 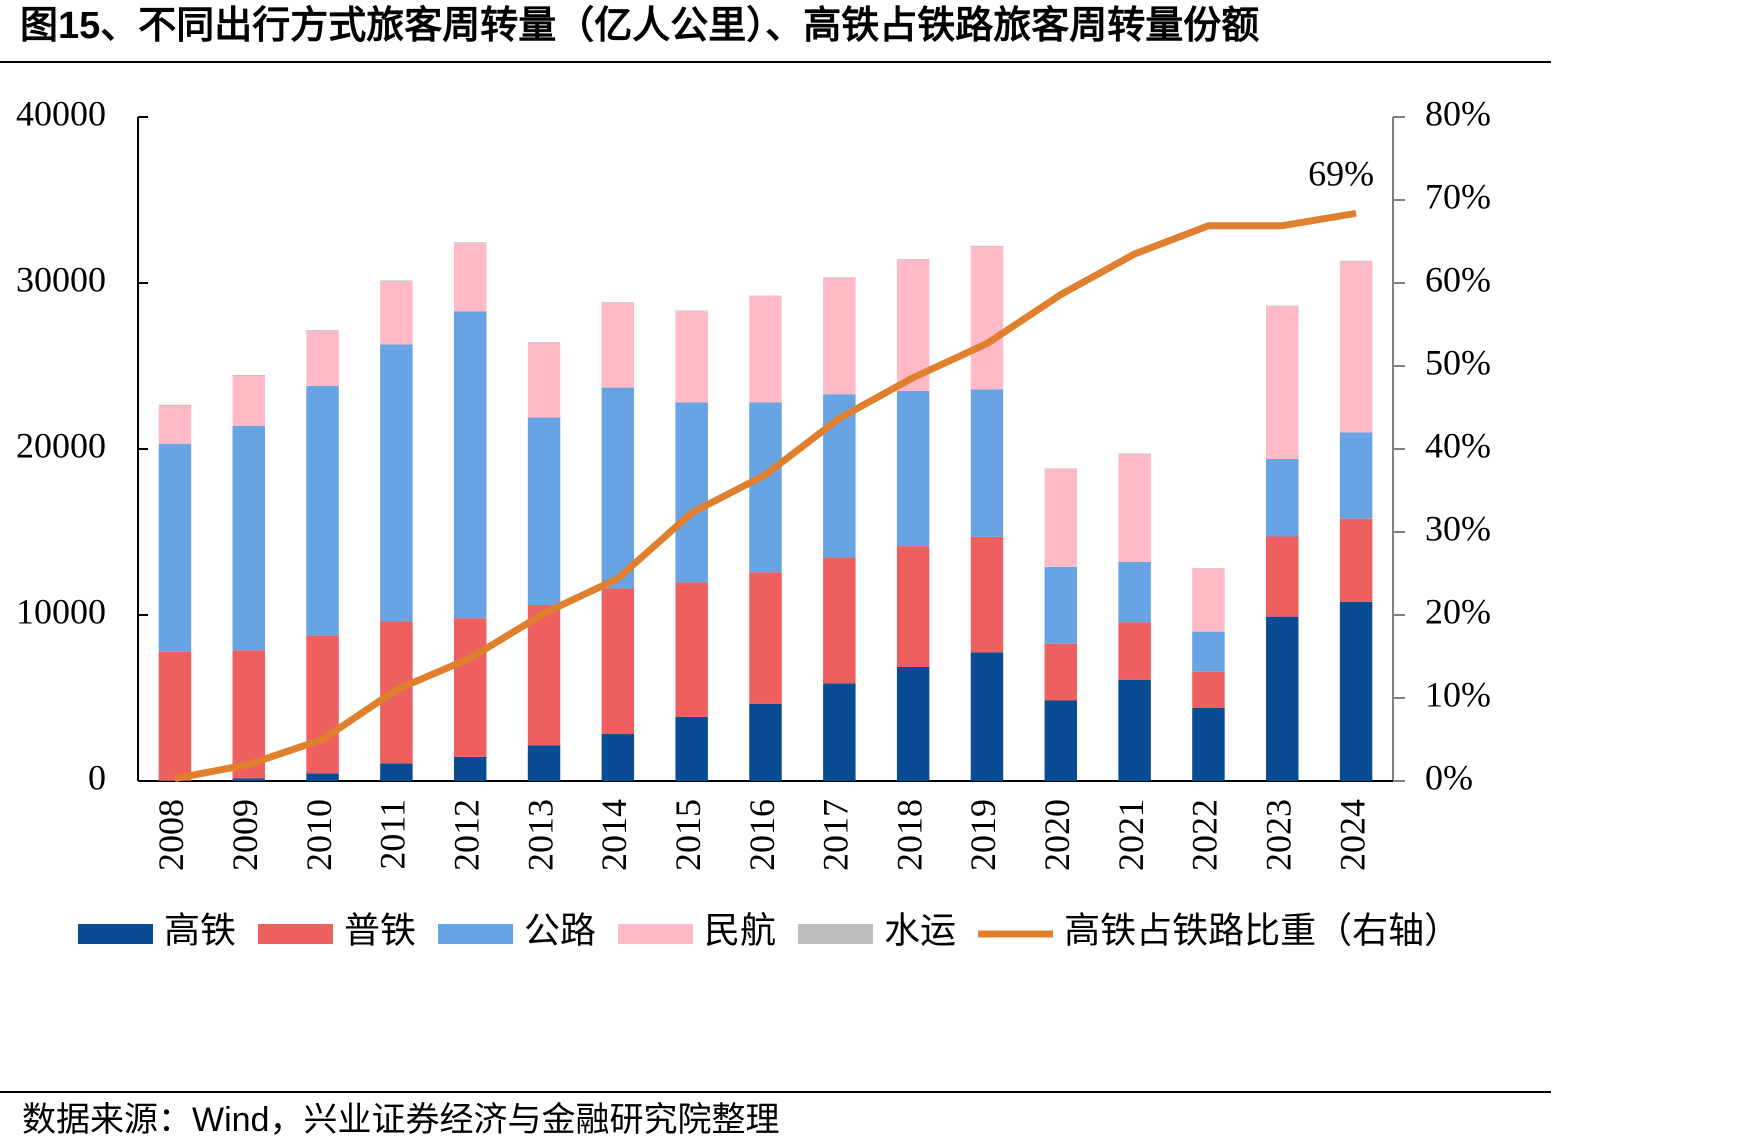 What do you see at coordinates (400, 1120) in the screenshot?
I see `source: 数据来源：Wind，兴业证券经济与金融研究院整理` at bounding box center [400, 1120].